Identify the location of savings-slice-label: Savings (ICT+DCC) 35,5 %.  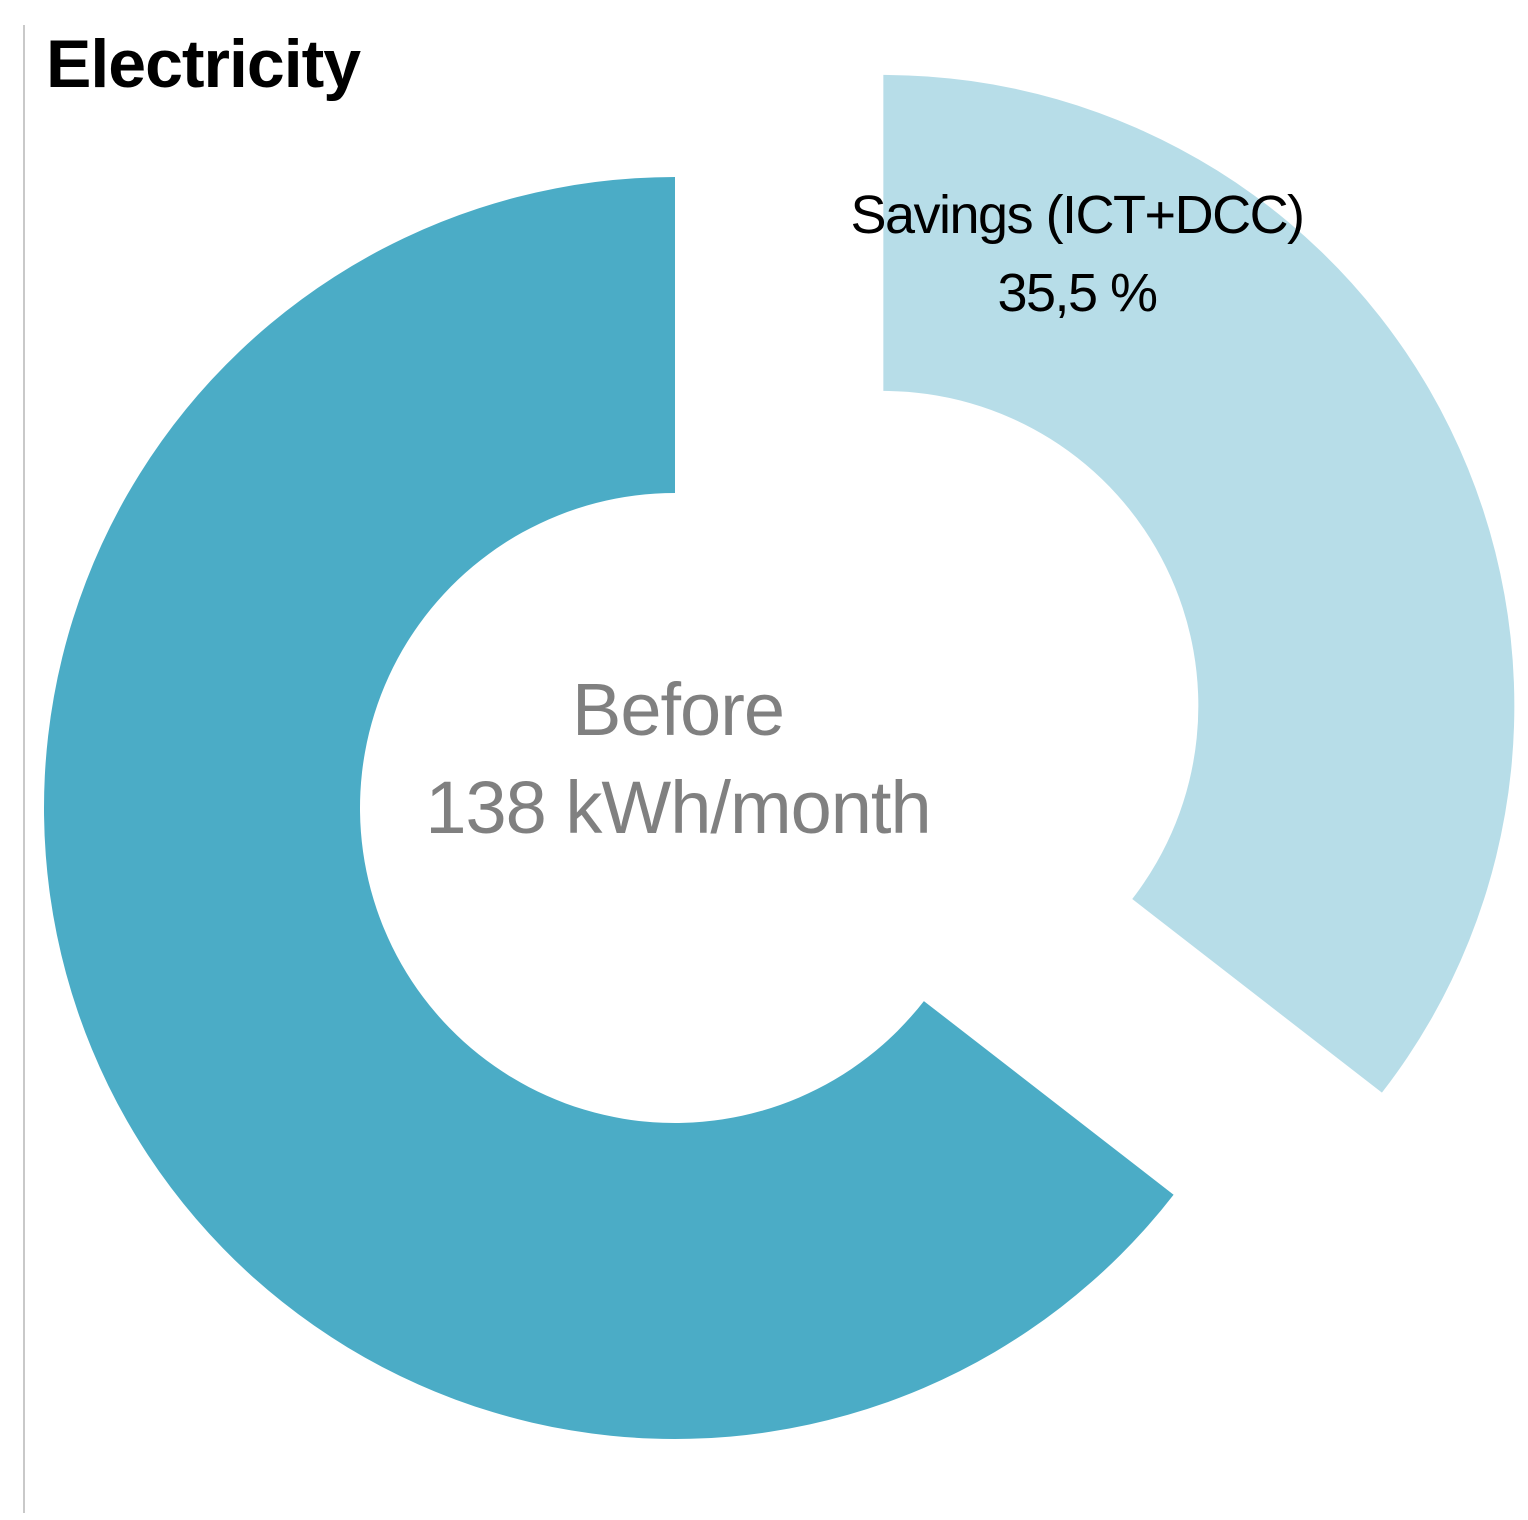
(1077, 254).